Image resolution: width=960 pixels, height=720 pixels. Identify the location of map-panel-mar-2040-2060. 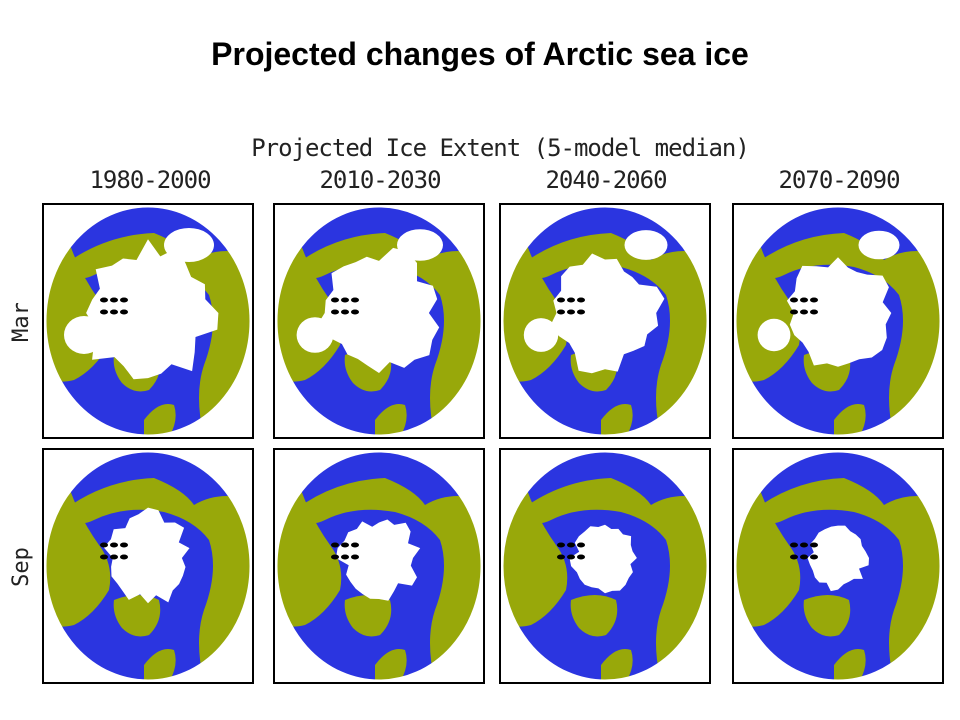
(605, 321).